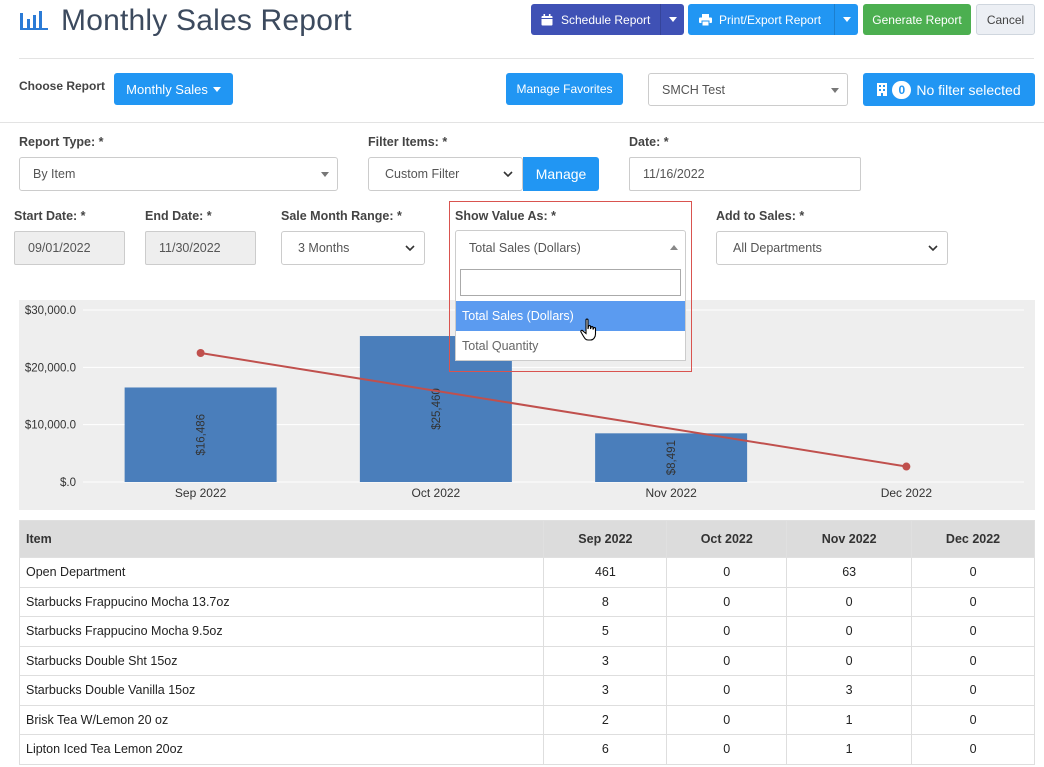 The height and width of the screenshot is (767, 1044). What do you see at coordinates (500, 346) in the screenshot?
I see `dropdown-option-total-quantity: Total Quantity` at bounding box center [500, 346].